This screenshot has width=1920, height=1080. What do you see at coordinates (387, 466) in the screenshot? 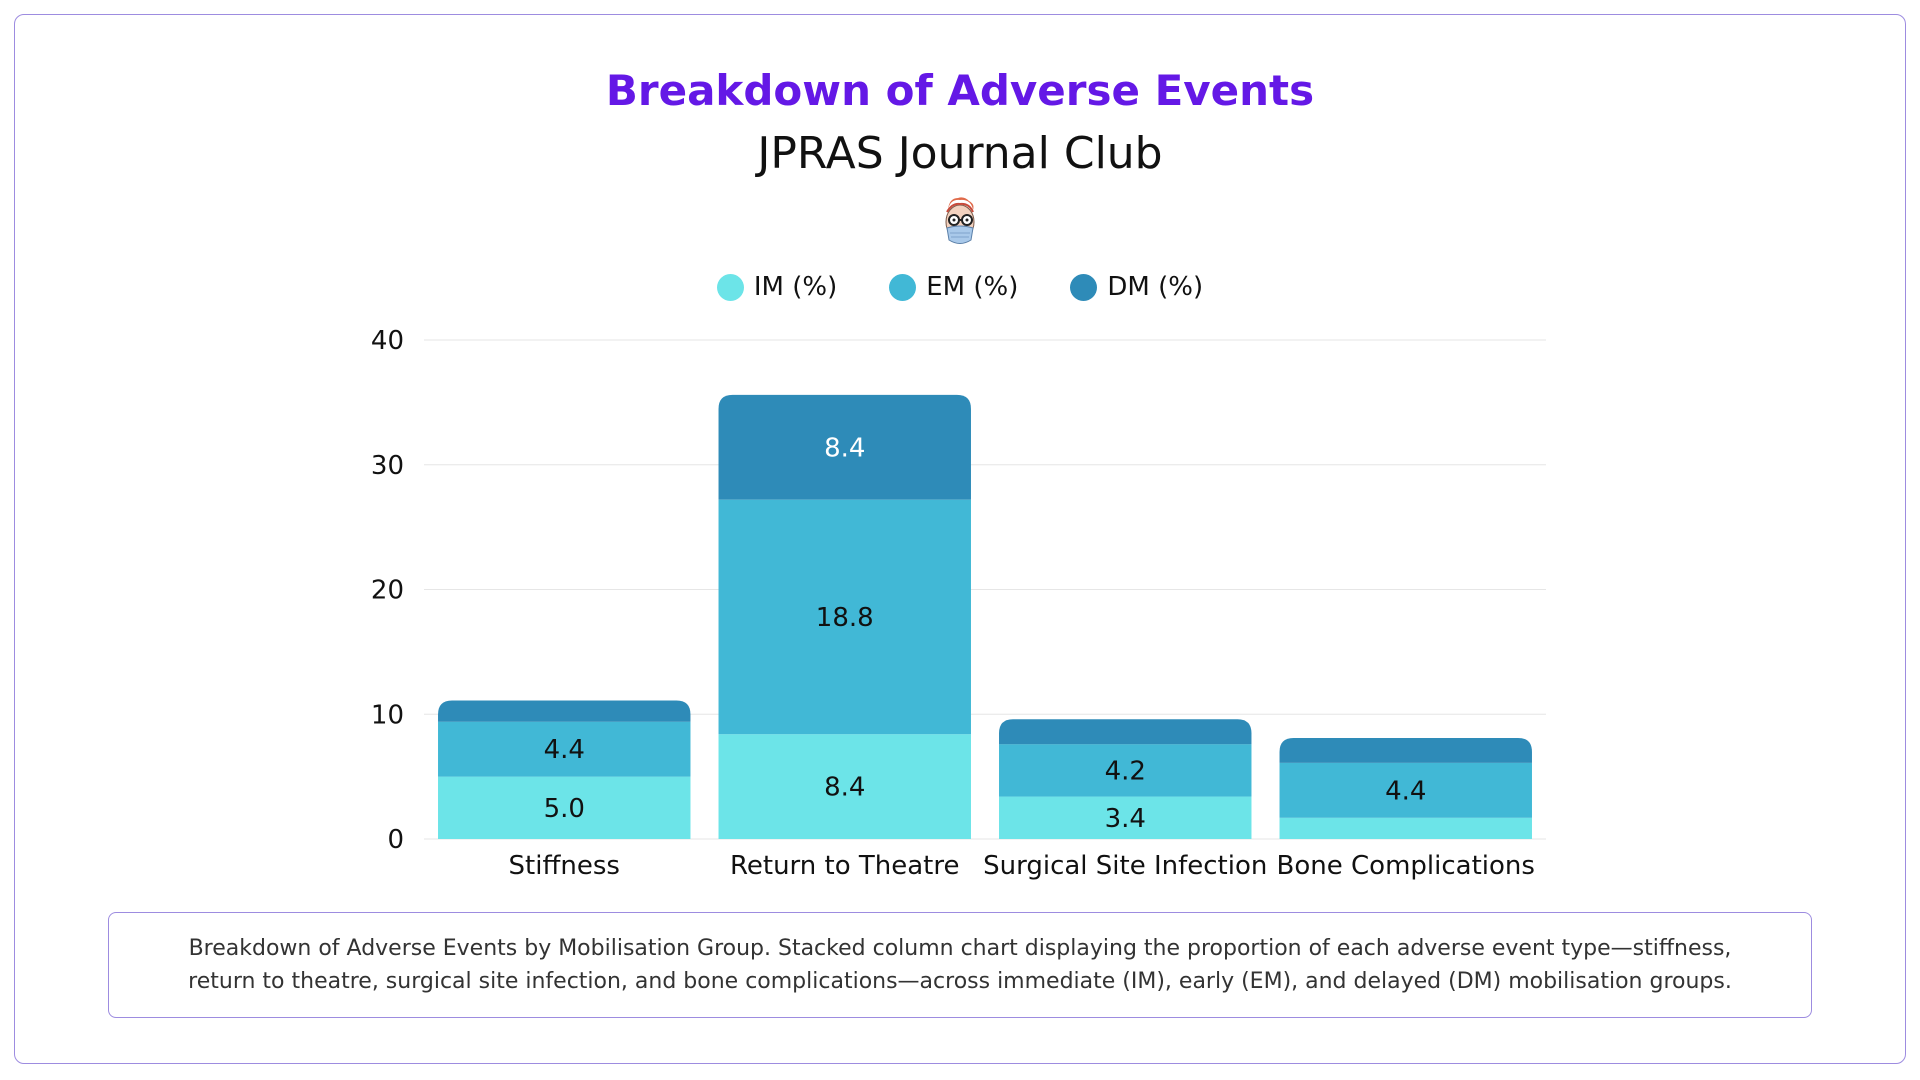
I see `y-tick-label: 30` at bounding box center [387, 466].